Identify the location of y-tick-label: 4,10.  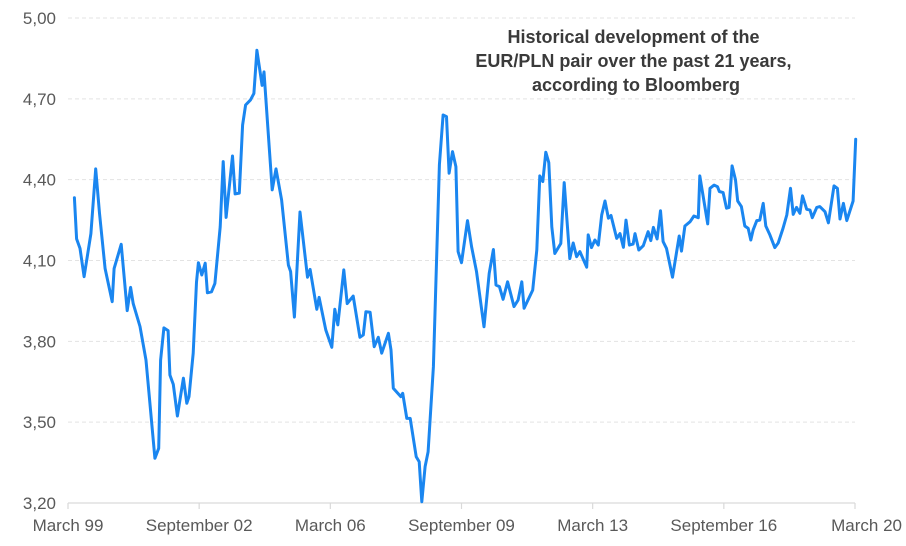
(39, 261).